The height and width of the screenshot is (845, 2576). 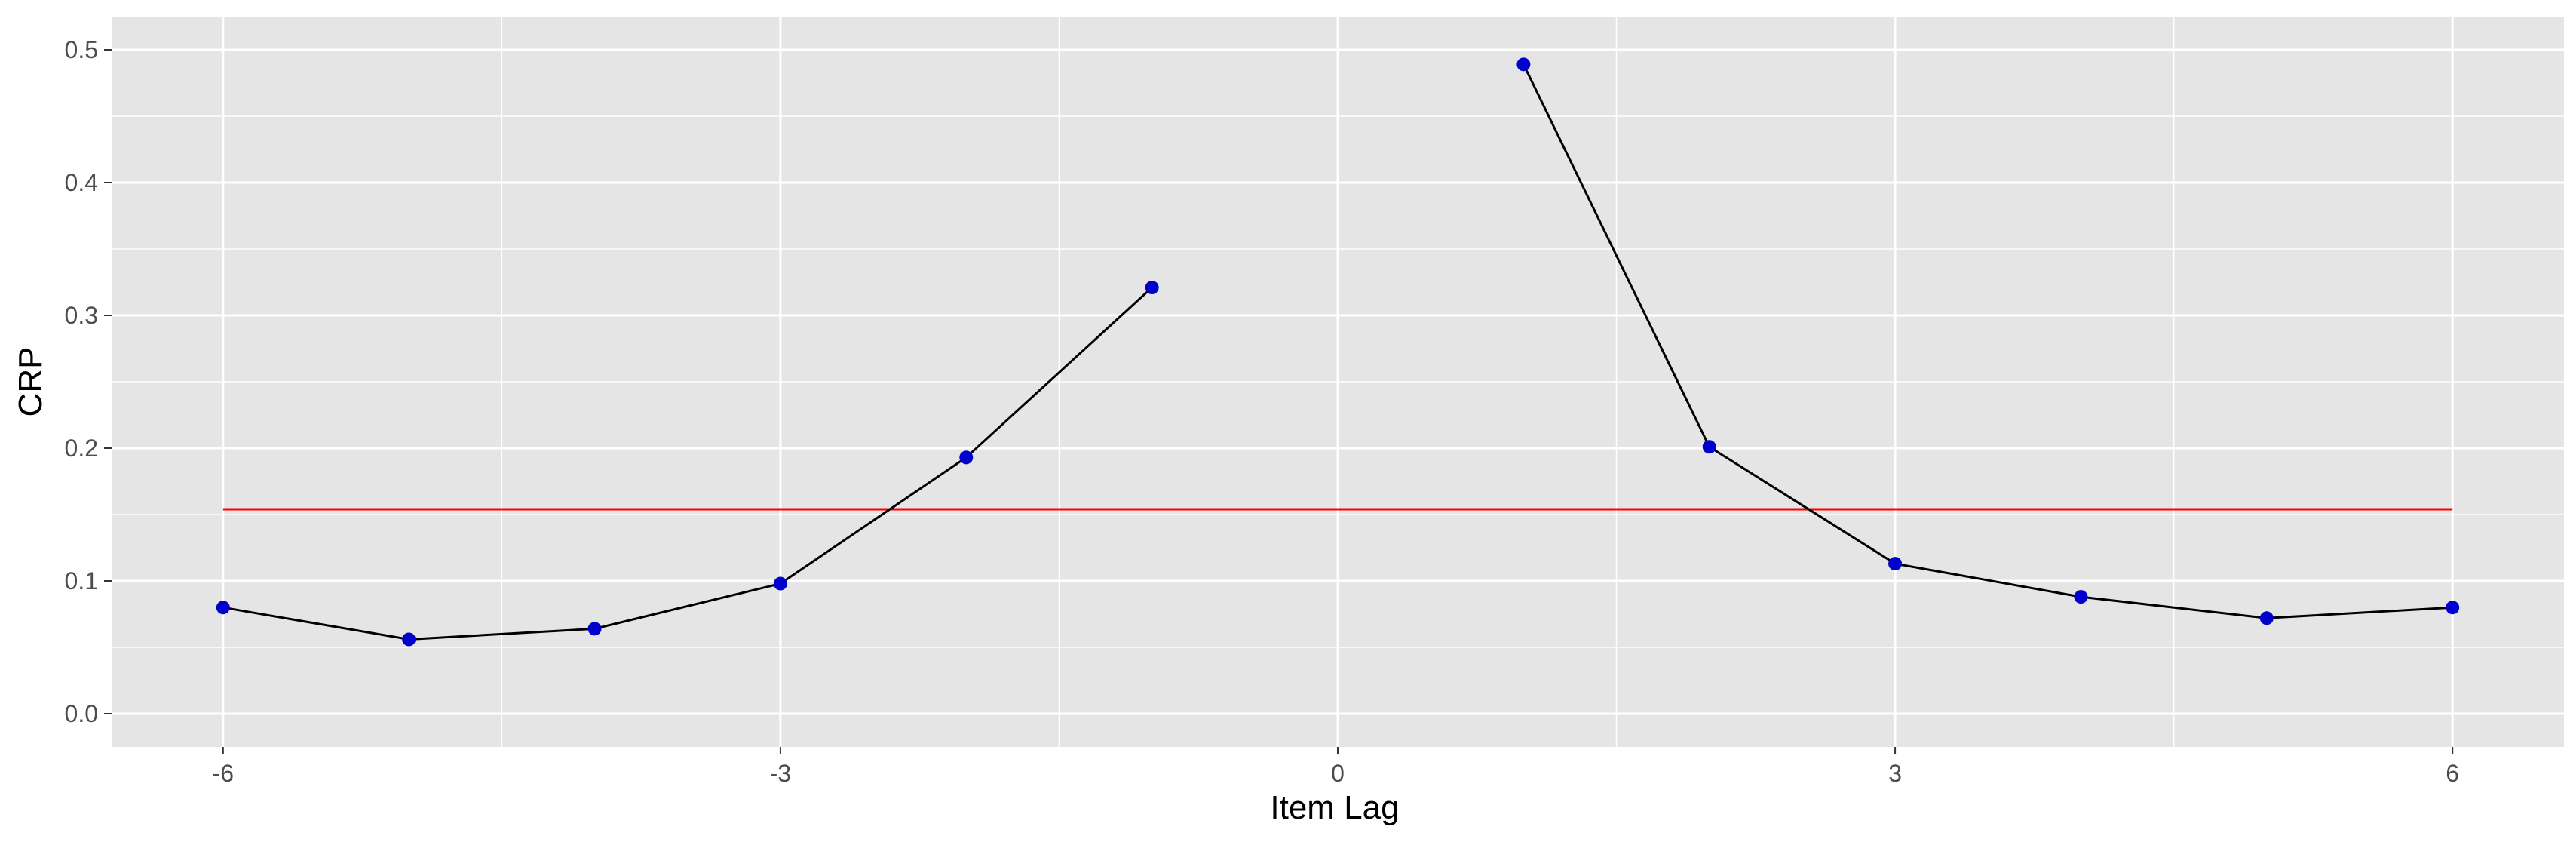 I want to click on x-tick-label: -6, so click(x=223, y=773).